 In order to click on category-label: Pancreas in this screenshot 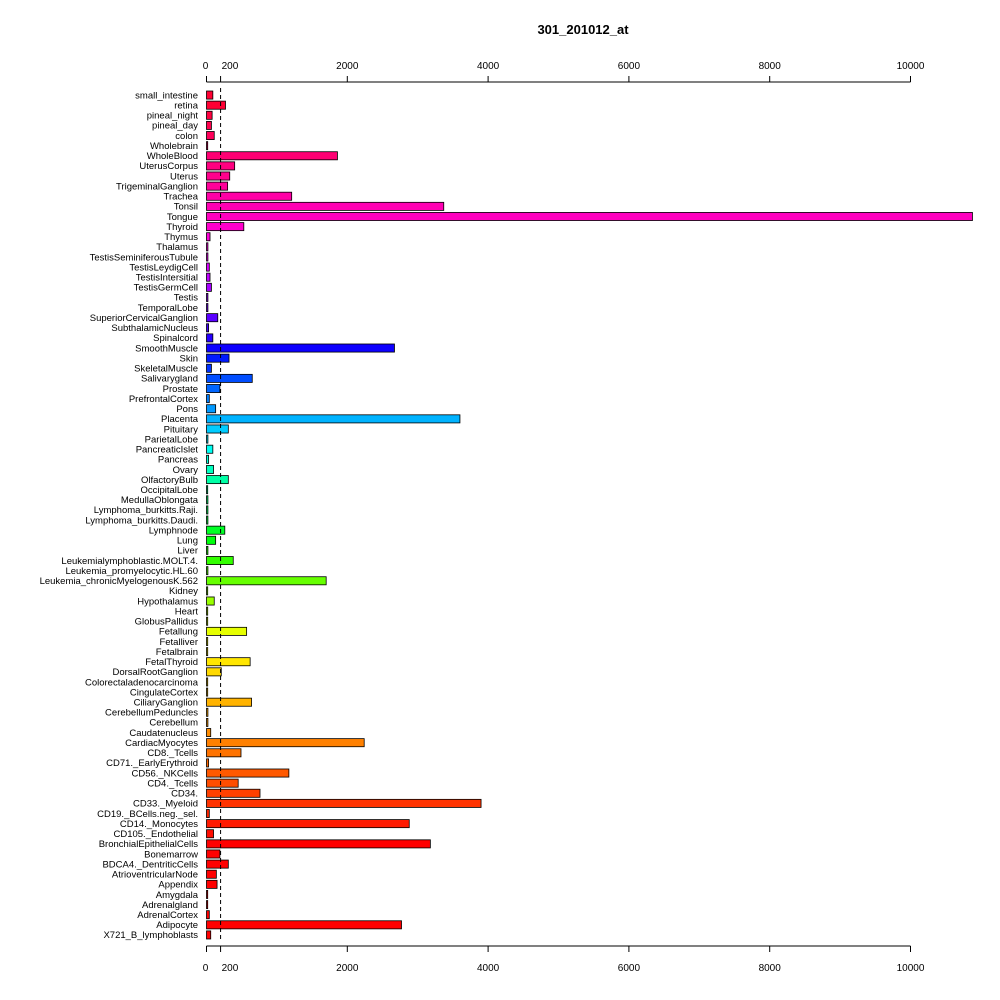, I will do `click(178, 460)`.